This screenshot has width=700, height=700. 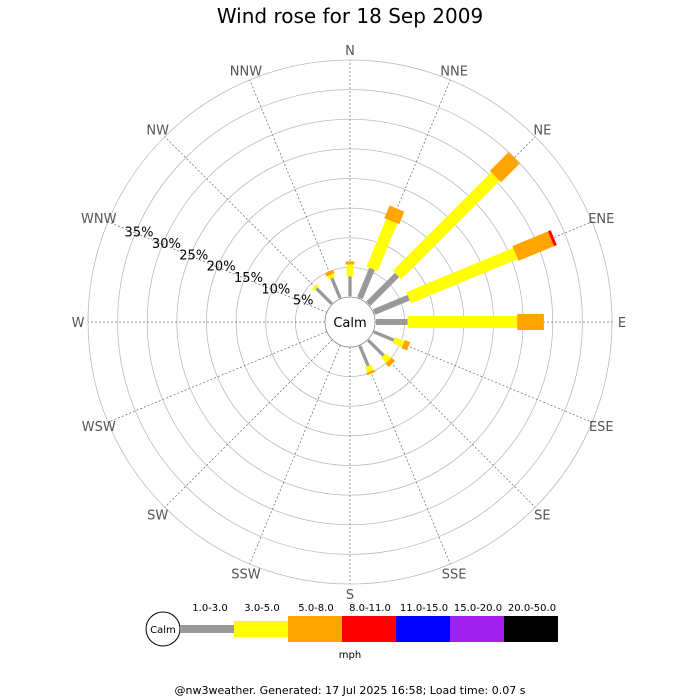 I want to click on bar-group-ene, so click(x=464, y=272).